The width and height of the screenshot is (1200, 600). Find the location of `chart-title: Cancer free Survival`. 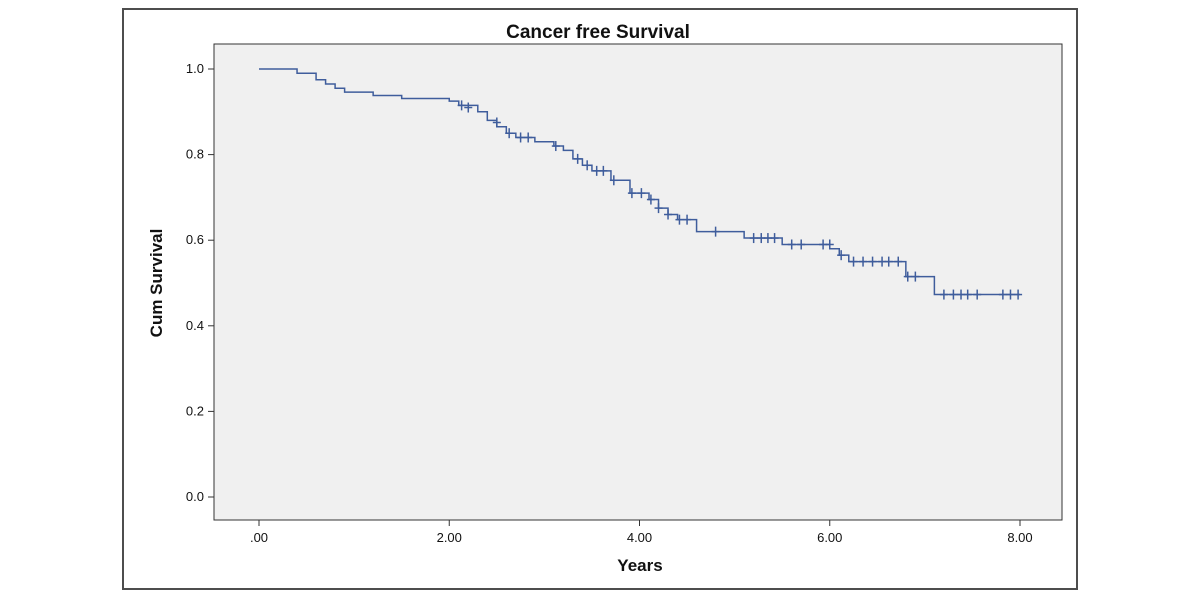

chart-title: Cancer free Survival is located at coordinates (598, 32).